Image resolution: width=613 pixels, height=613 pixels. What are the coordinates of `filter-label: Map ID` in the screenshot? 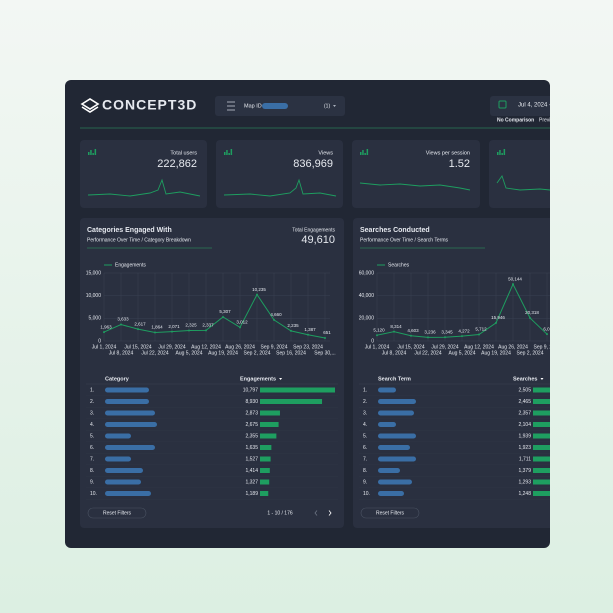 It's located at (253, 106).